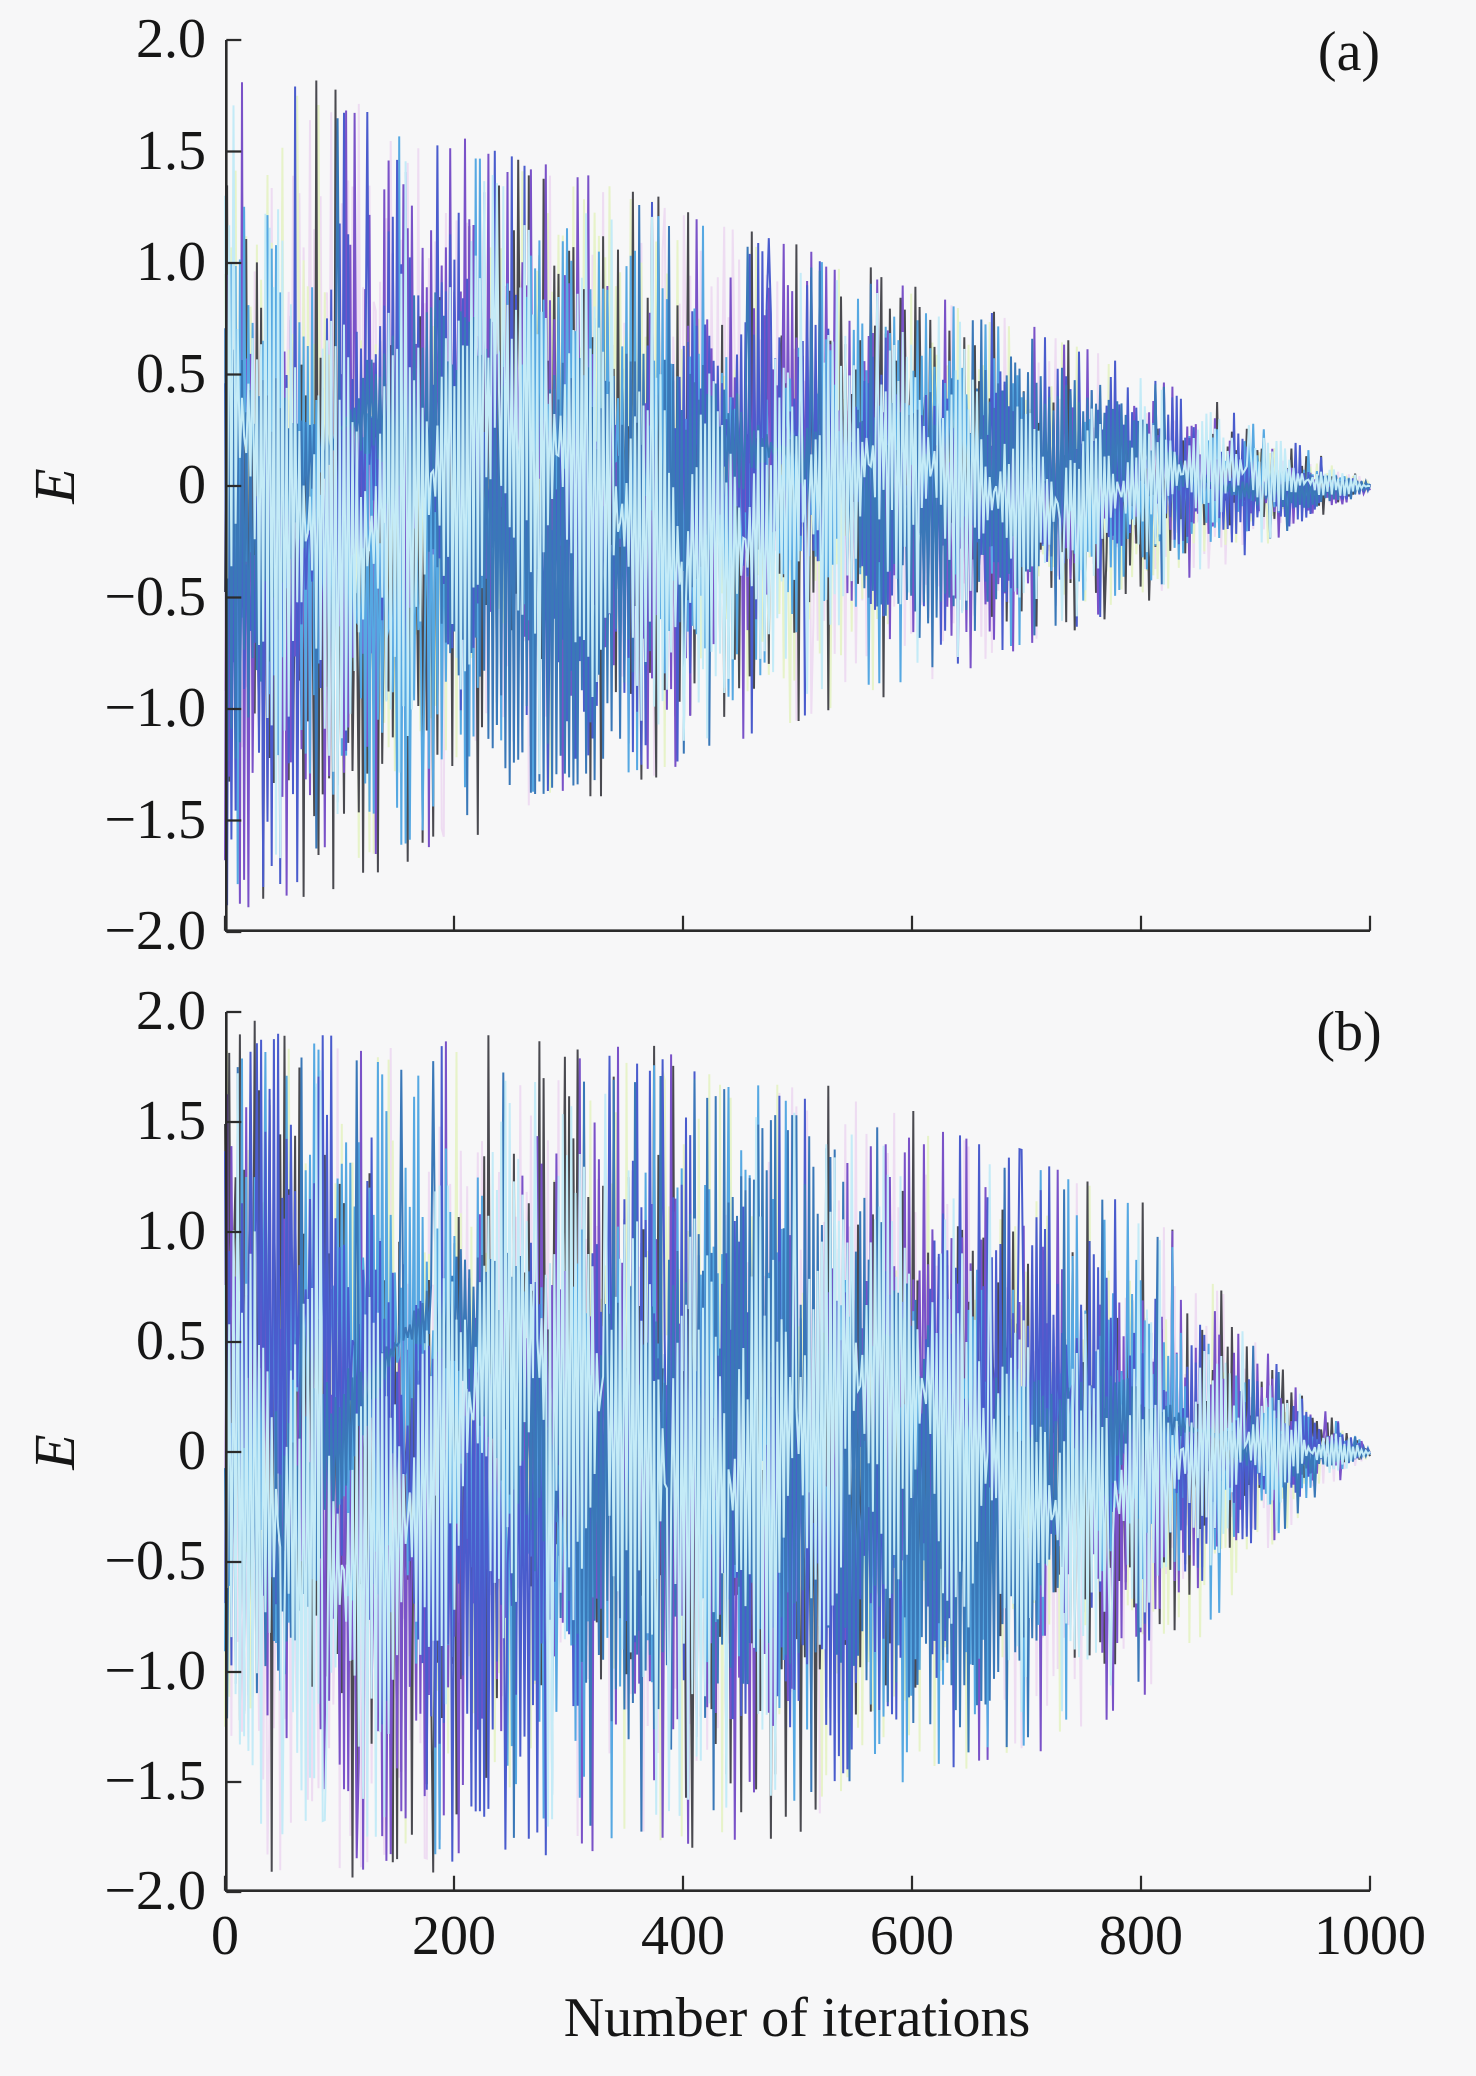 This screenshot has height=2076, width=1476. What do you see at coordinates (1141, 1936) in the screenshot?
I see `x-tick-label: 800` at bounding box center [1141, 1936].